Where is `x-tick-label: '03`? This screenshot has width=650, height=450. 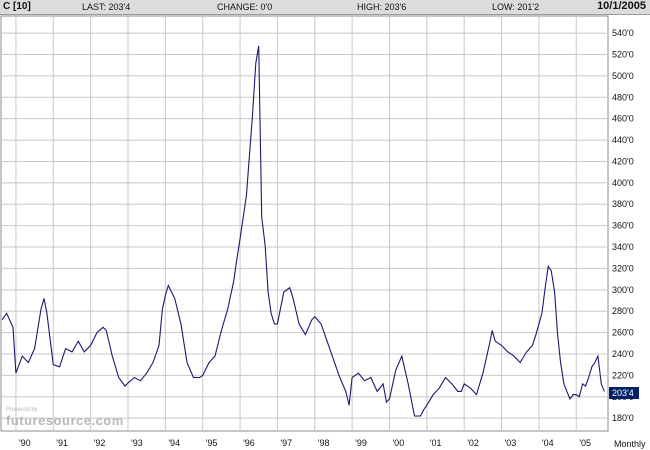 x-tick-label: '03 is located at coordinates (511, 443).